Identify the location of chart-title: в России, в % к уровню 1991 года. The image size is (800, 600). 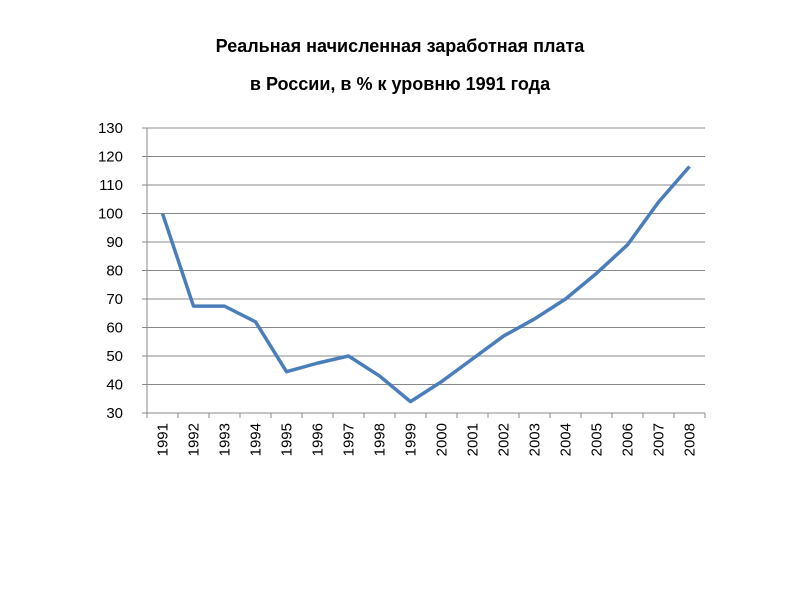
(400, 84).